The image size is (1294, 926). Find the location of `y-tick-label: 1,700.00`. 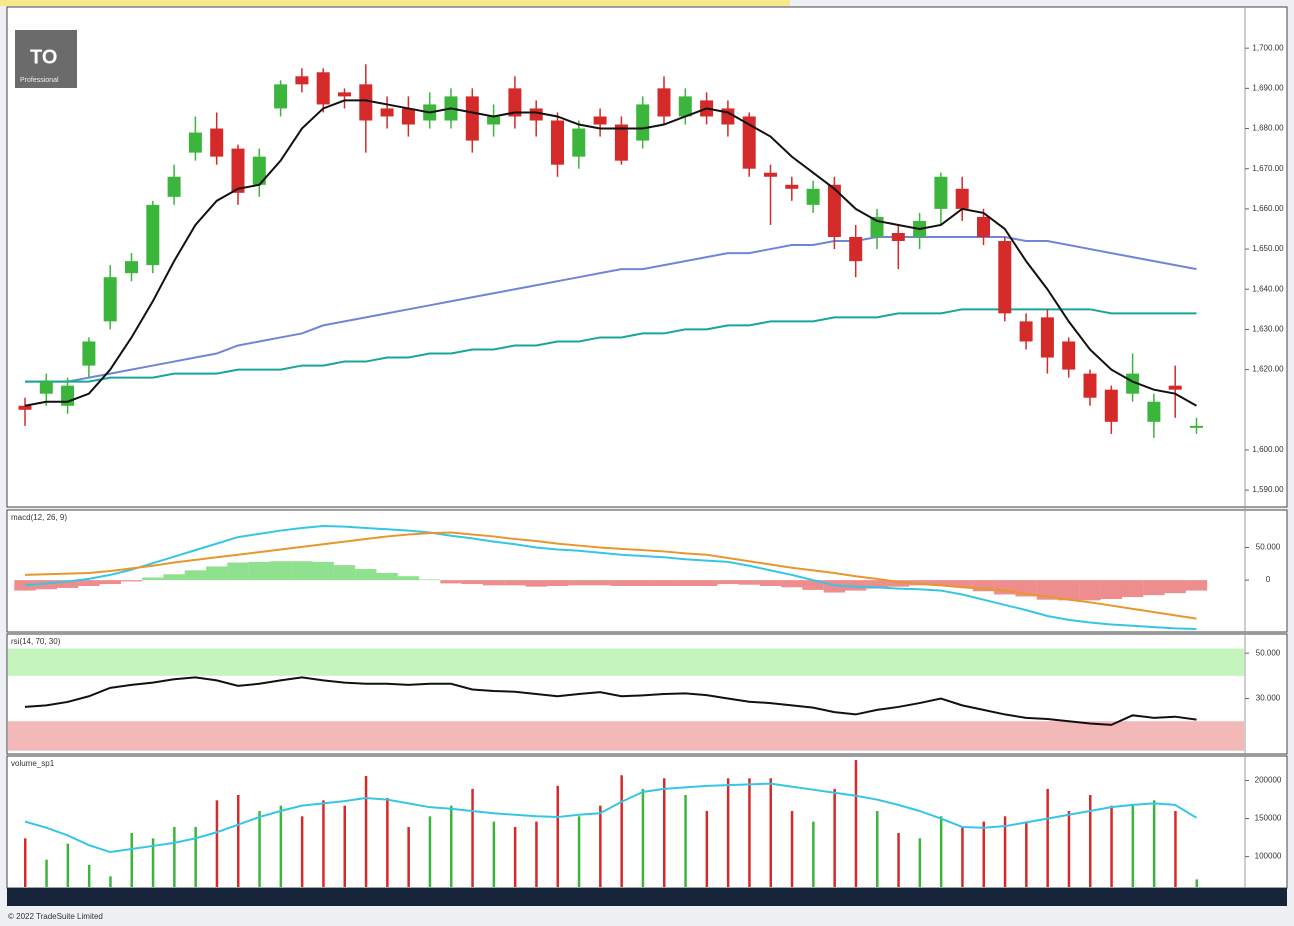

y-tick-label: 1,700.00 is located at coordinates (1268, 47).